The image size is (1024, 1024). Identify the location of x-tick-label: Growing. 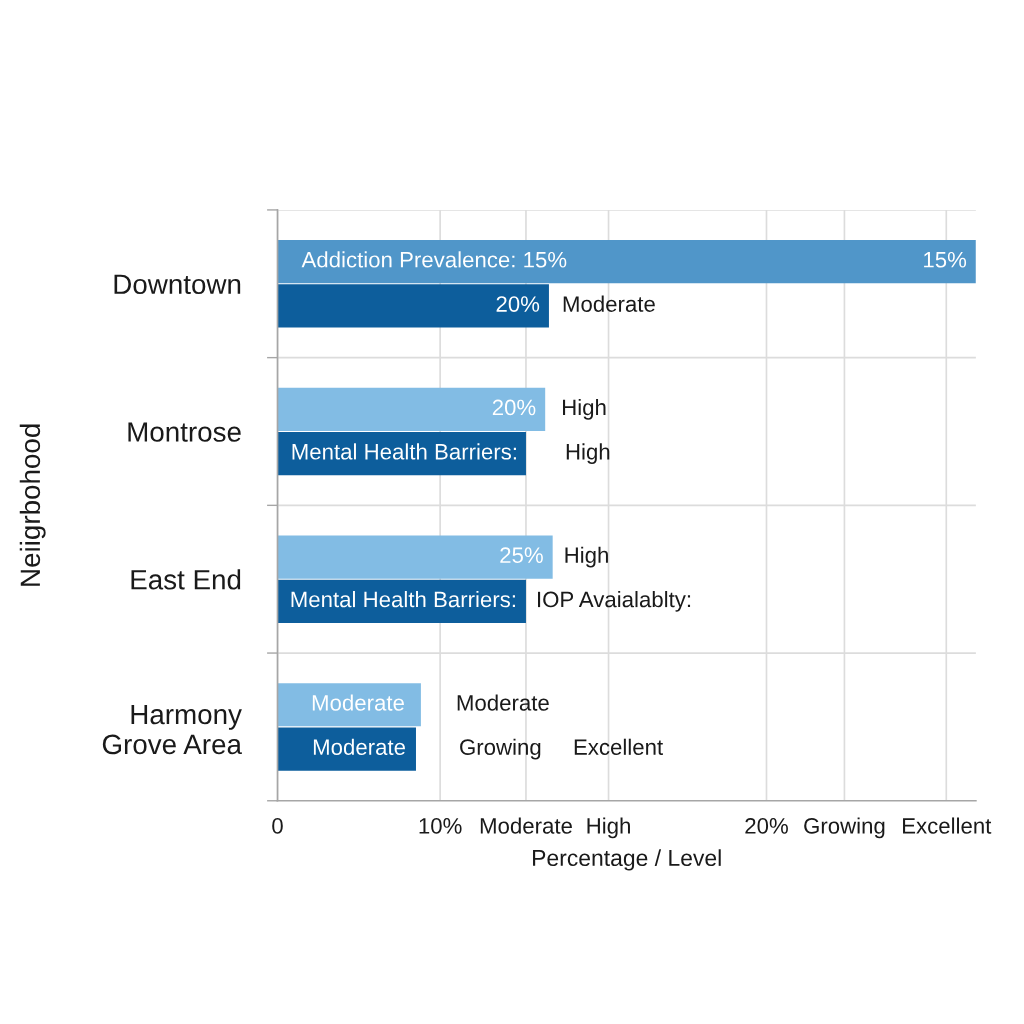
(844, 828).